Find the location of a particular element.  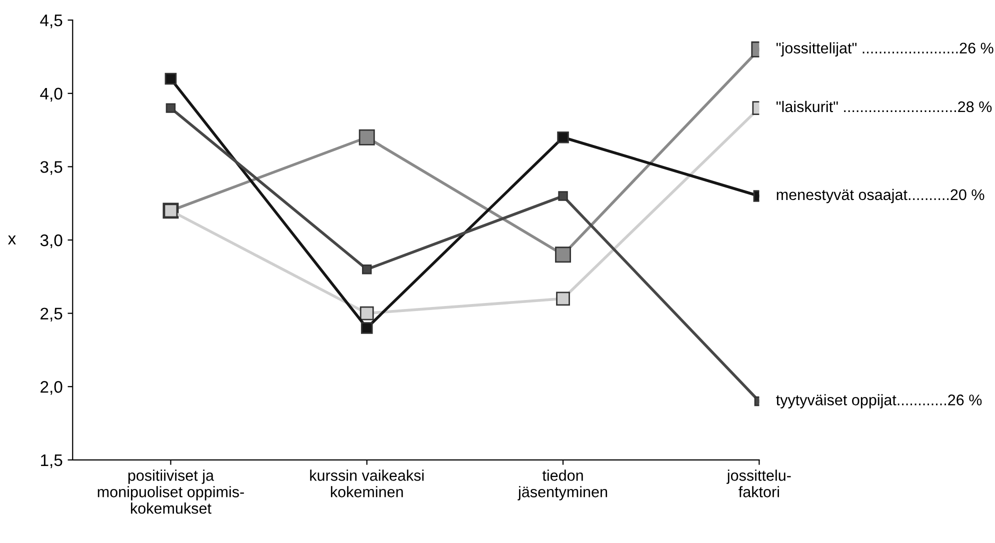

x-tick-label: kurssin vaikeaksi kokeminen is located at coordinates (367, 484).